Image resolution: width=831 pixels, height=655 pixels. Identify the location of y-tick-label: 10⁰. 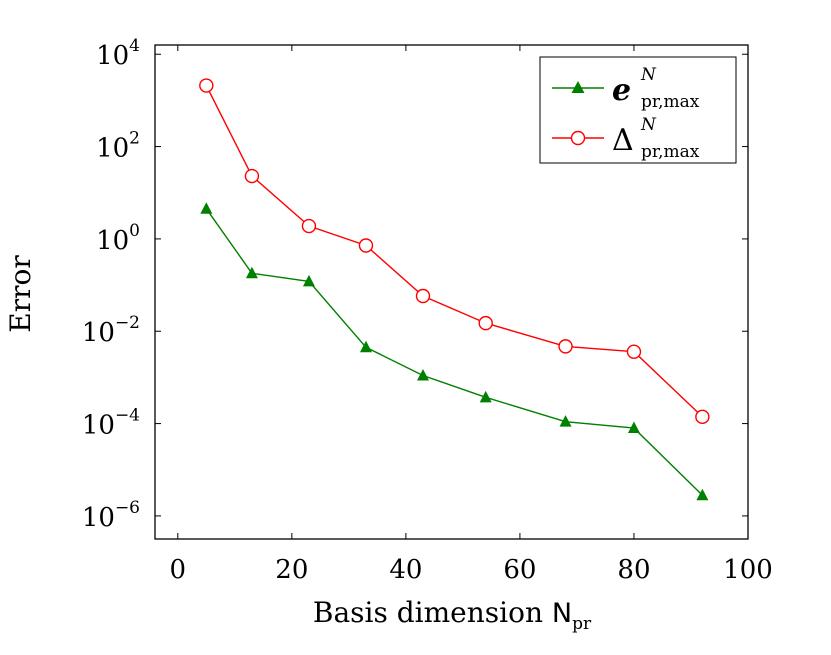
(118, 238).